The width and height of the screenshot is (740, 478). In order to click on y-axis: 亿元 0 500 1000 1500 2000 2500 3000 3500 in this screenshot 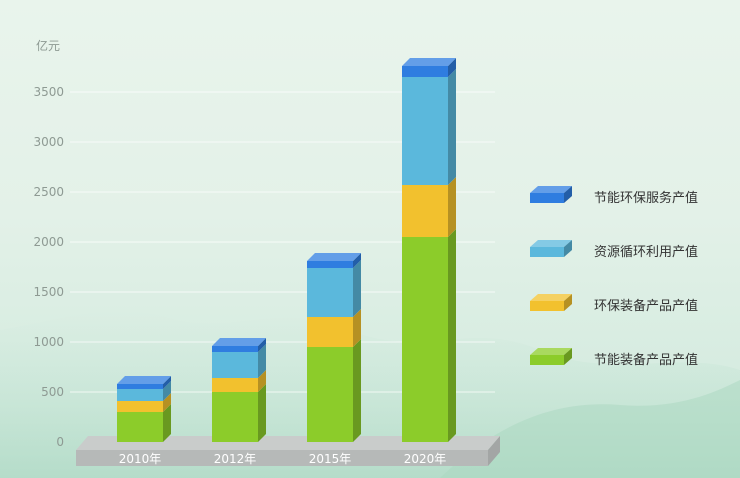, I will do `click(48, 243)`.